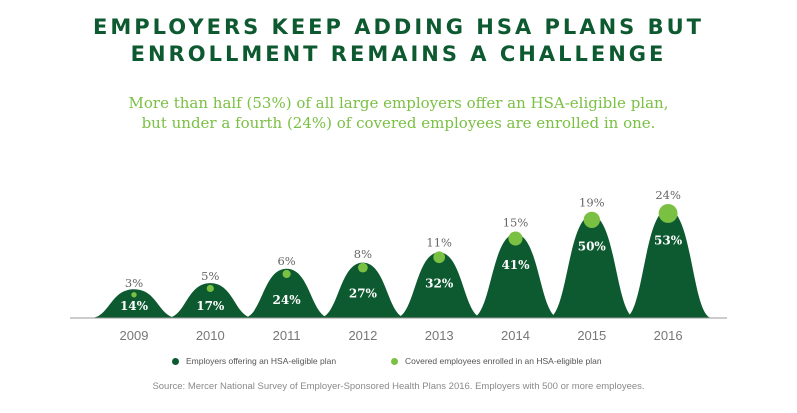 This screenshot has width=797, height=413. Describe the element at coordinates (398, 54) in the screenshot. I see `title-line-2: ENROLLMENT REMAINS A CHALLENGE` at that location.